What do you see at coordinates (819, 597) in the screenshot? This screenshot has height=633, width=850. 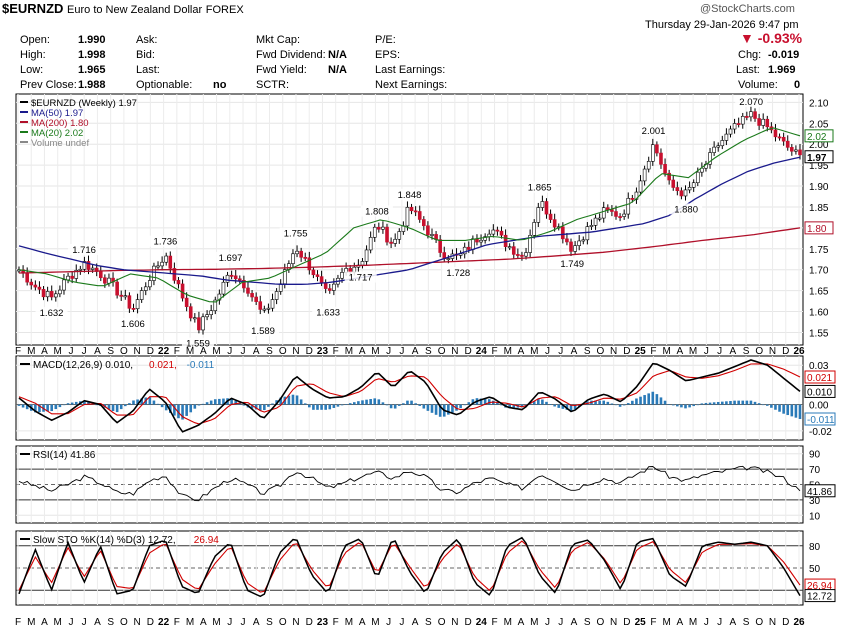 I see `value-badge-text: 12.72` at bounding box center [819, 597].